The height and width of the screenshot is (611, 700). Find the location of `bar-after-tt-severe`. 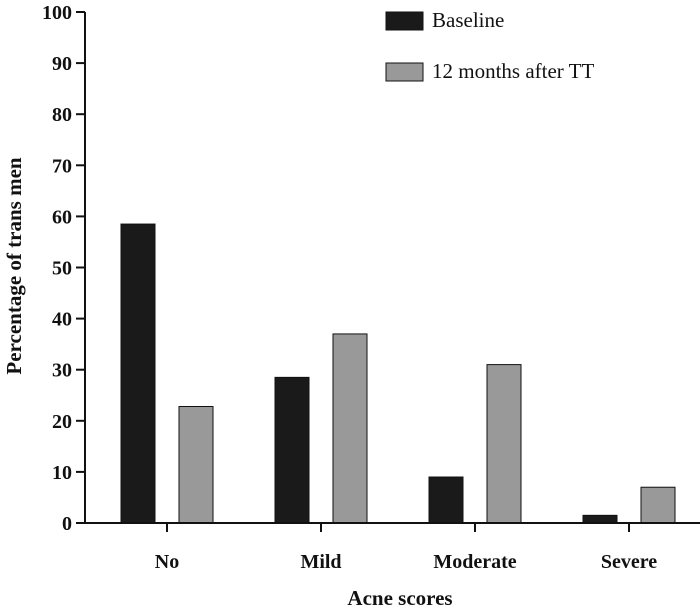

bar-after-tt-severe is located at coordinates (658, 505).